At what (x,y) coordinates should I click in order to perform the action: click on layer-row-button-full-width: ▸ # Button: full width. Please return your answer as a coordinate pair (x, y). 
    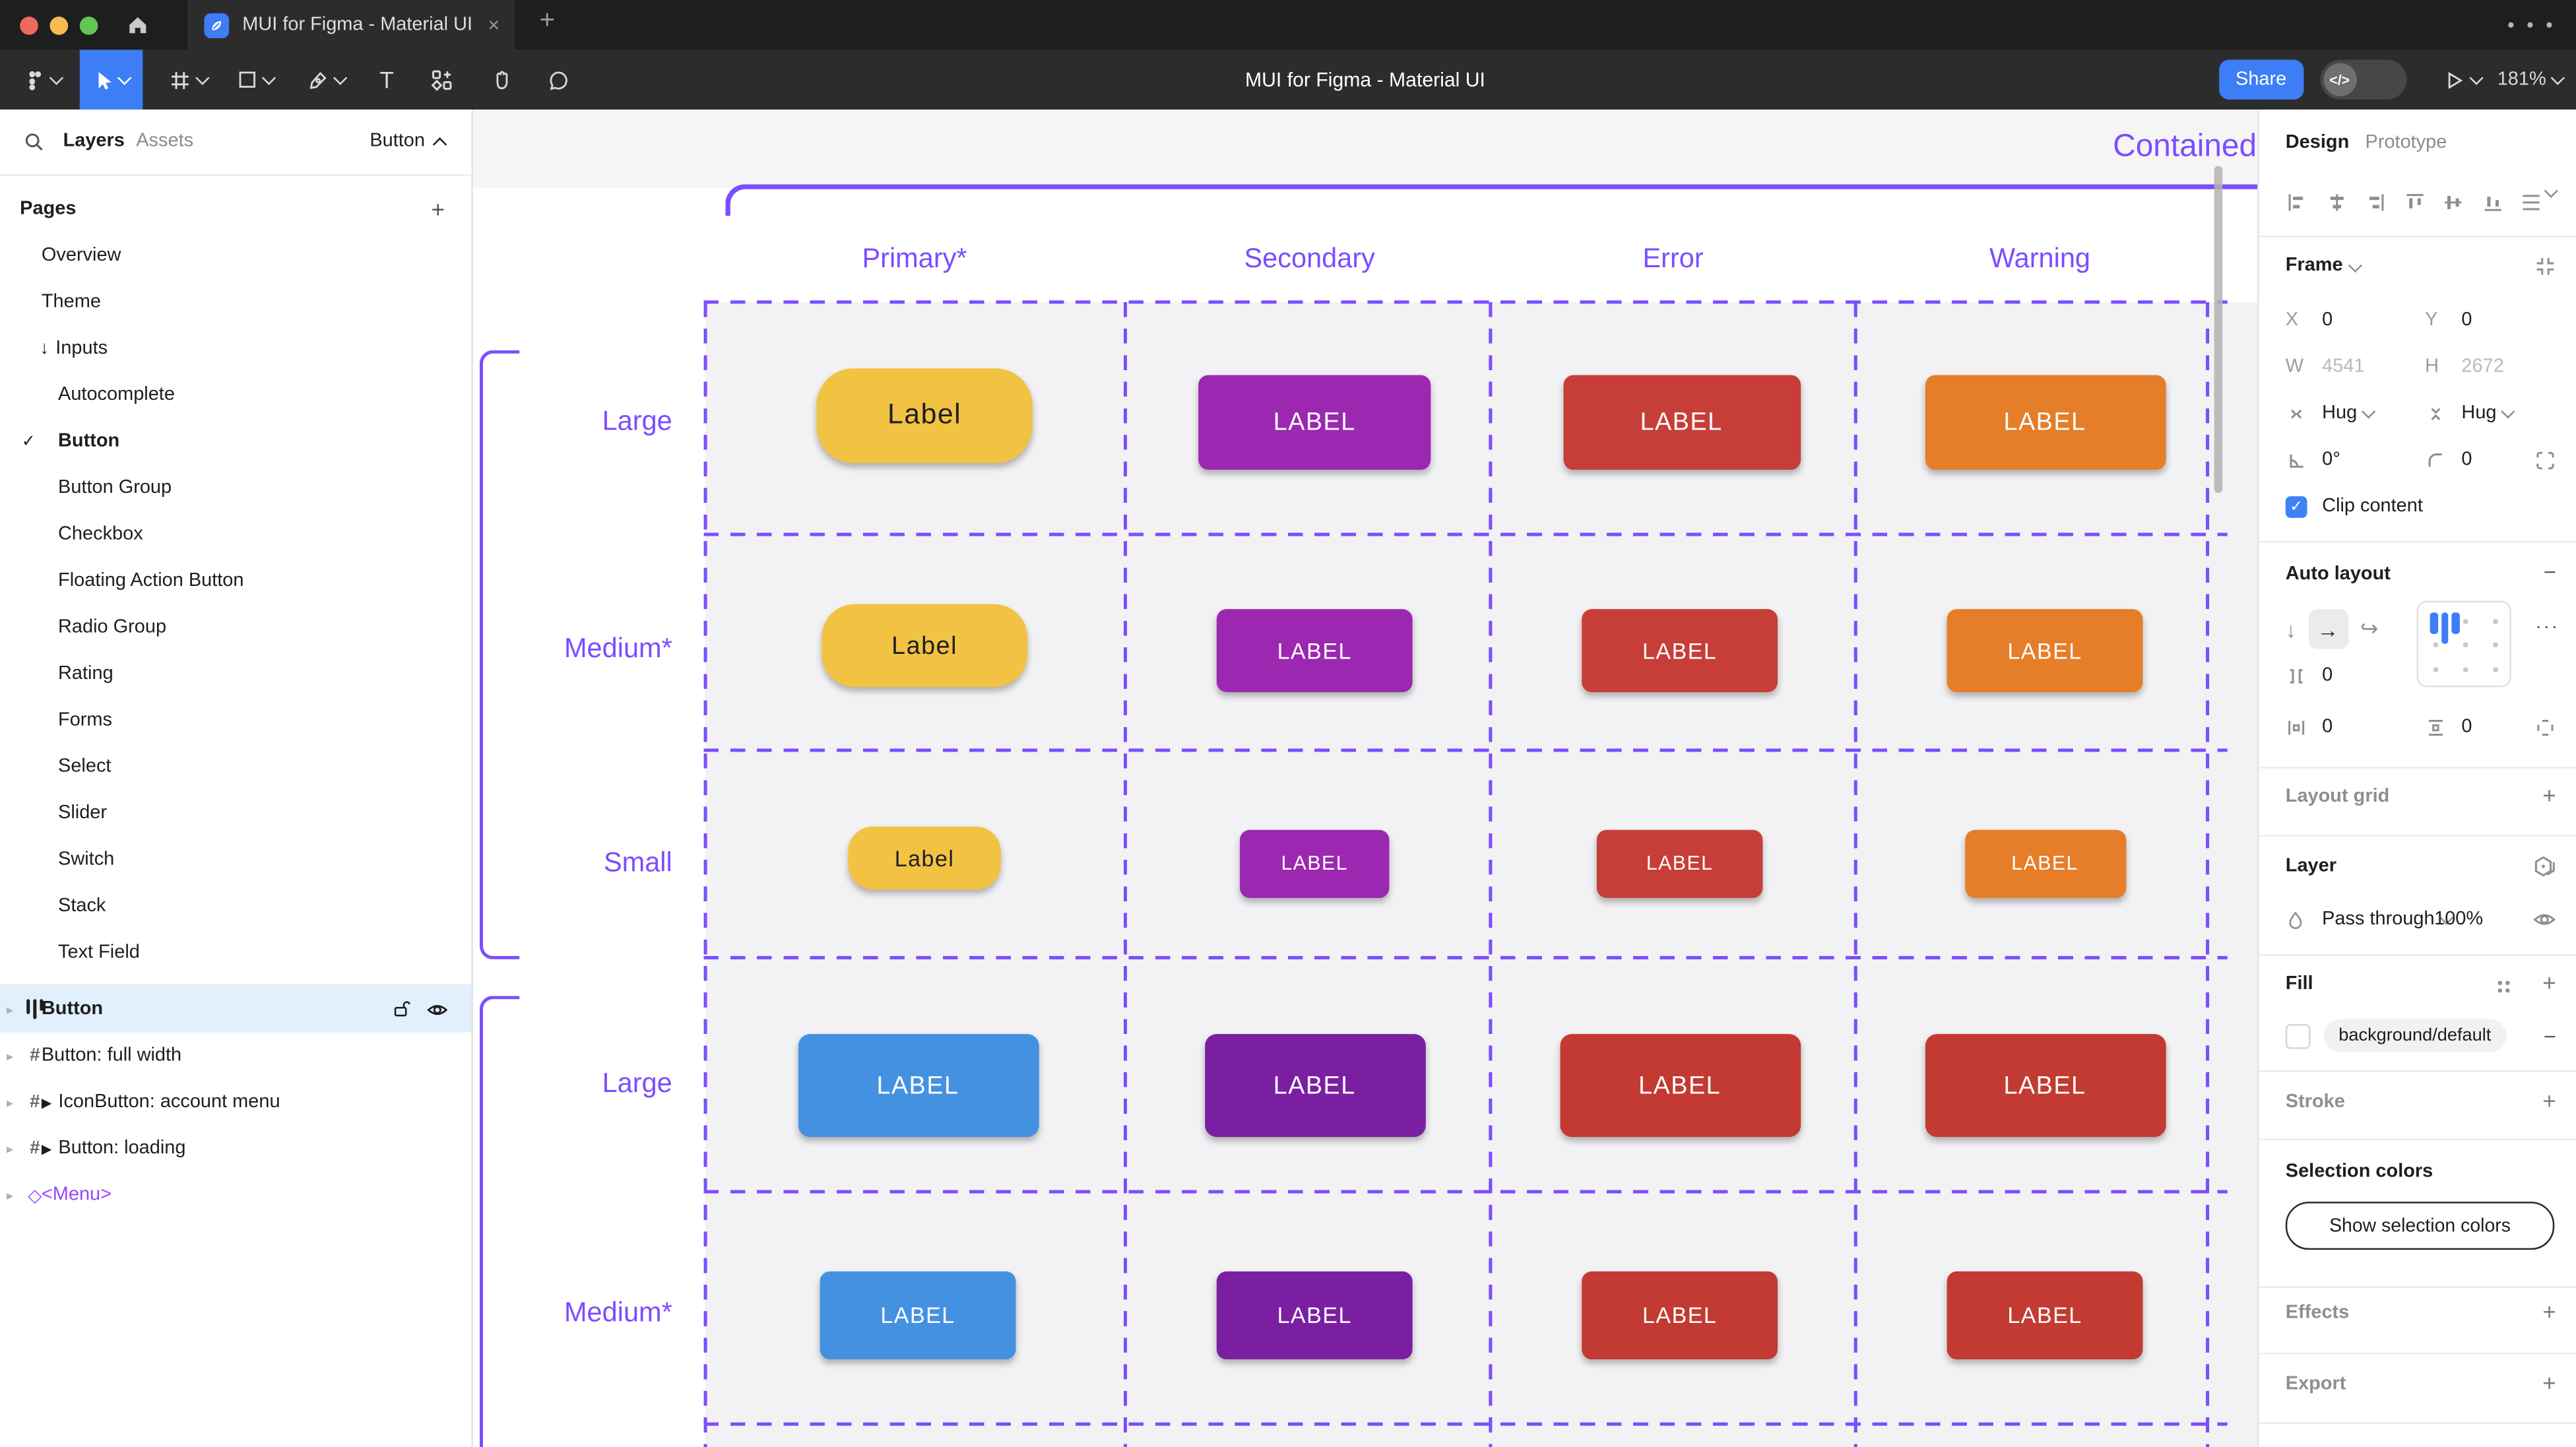
    Looking at the image, I should click on (235, 1056).